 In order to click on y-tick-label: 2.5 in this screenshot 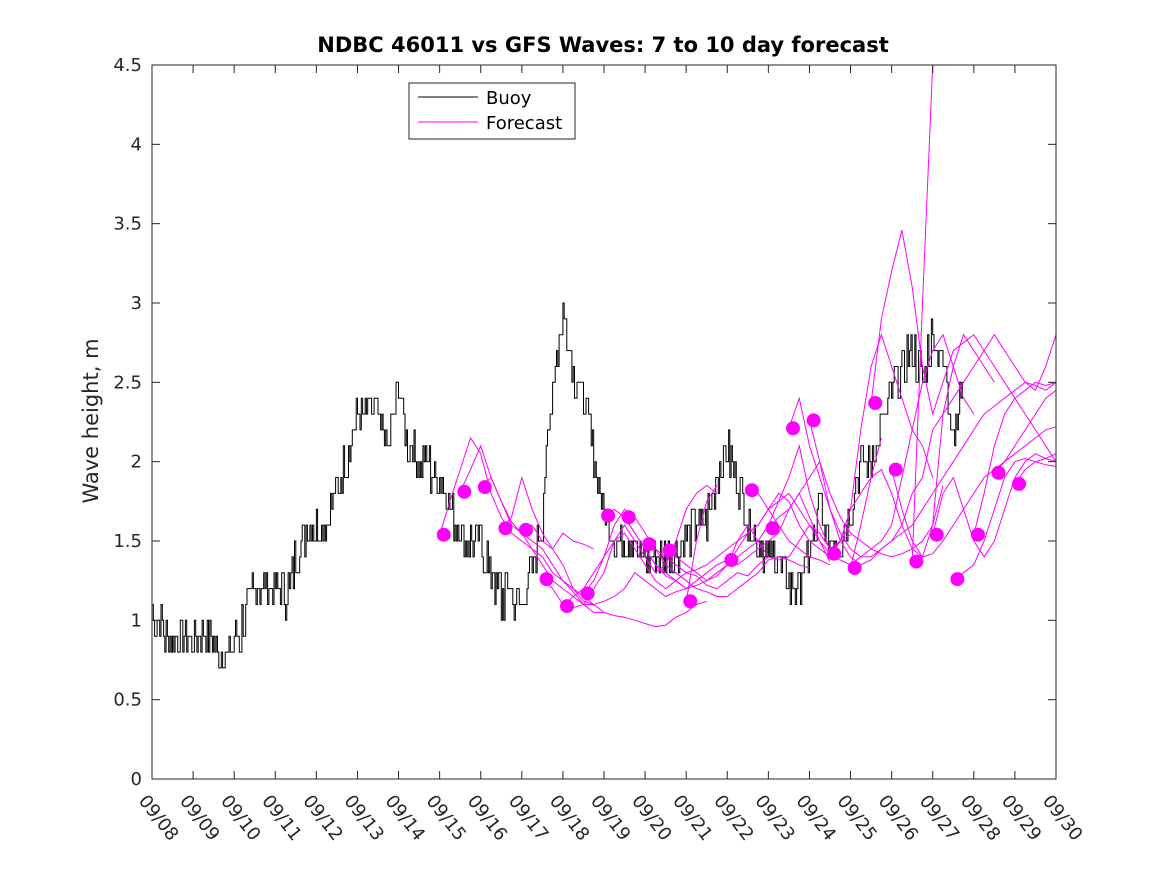, I will do `click(127, 382)`.